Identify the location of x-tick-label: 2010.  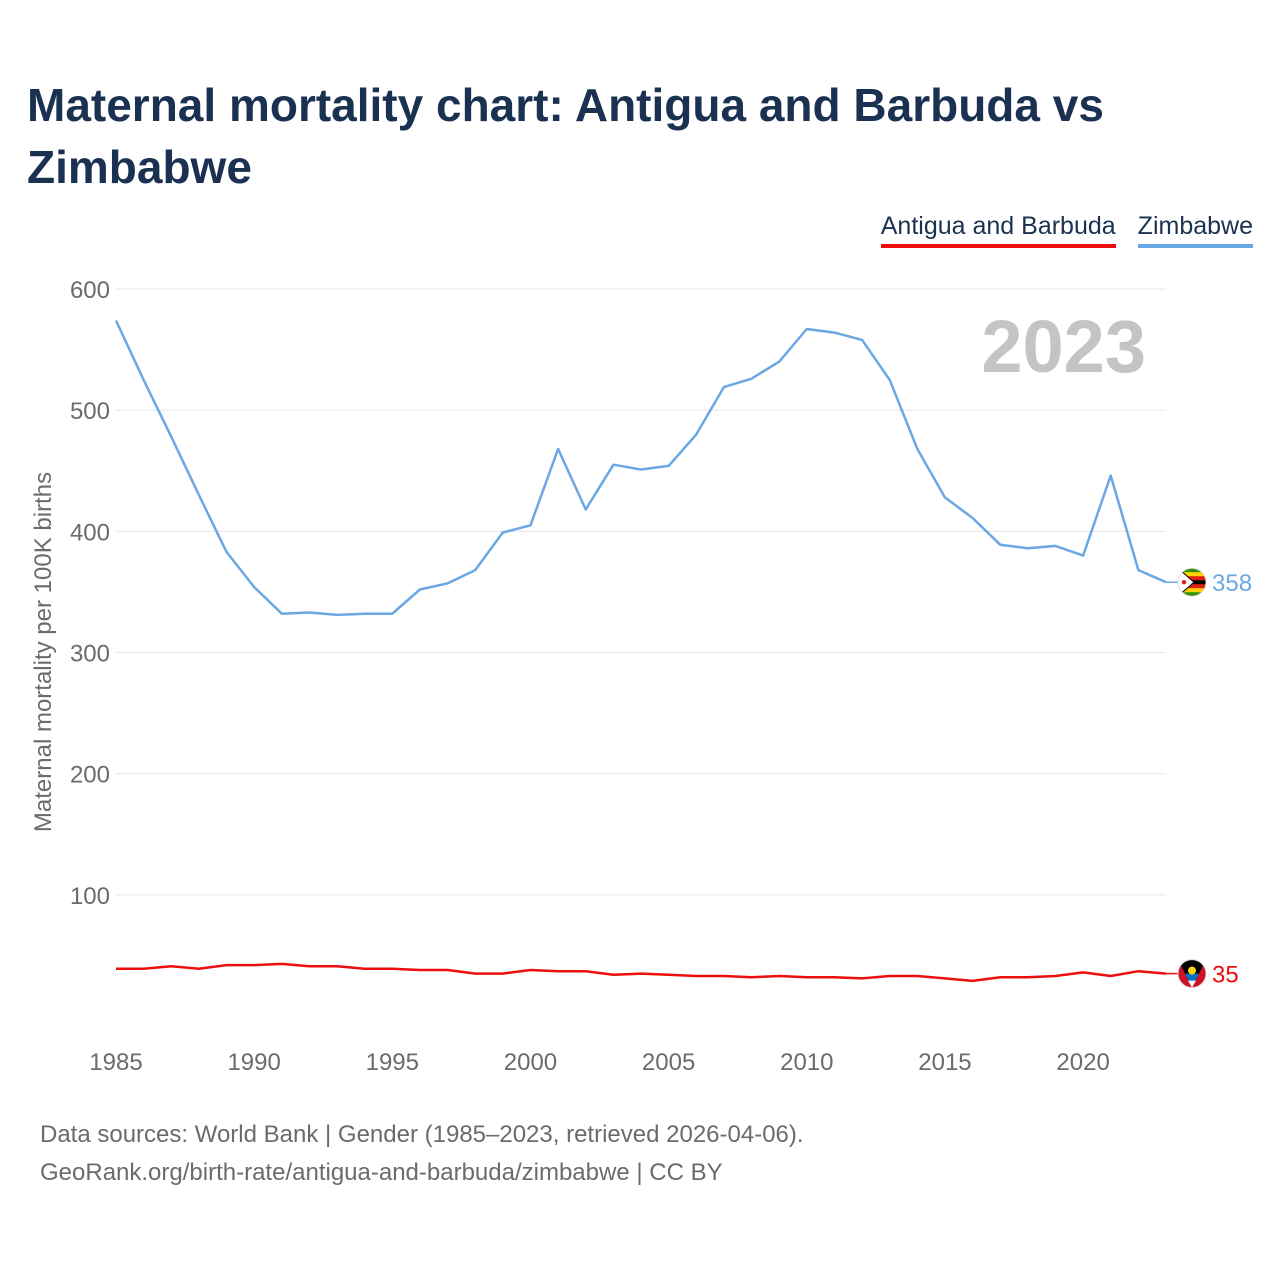
(806, 1062).